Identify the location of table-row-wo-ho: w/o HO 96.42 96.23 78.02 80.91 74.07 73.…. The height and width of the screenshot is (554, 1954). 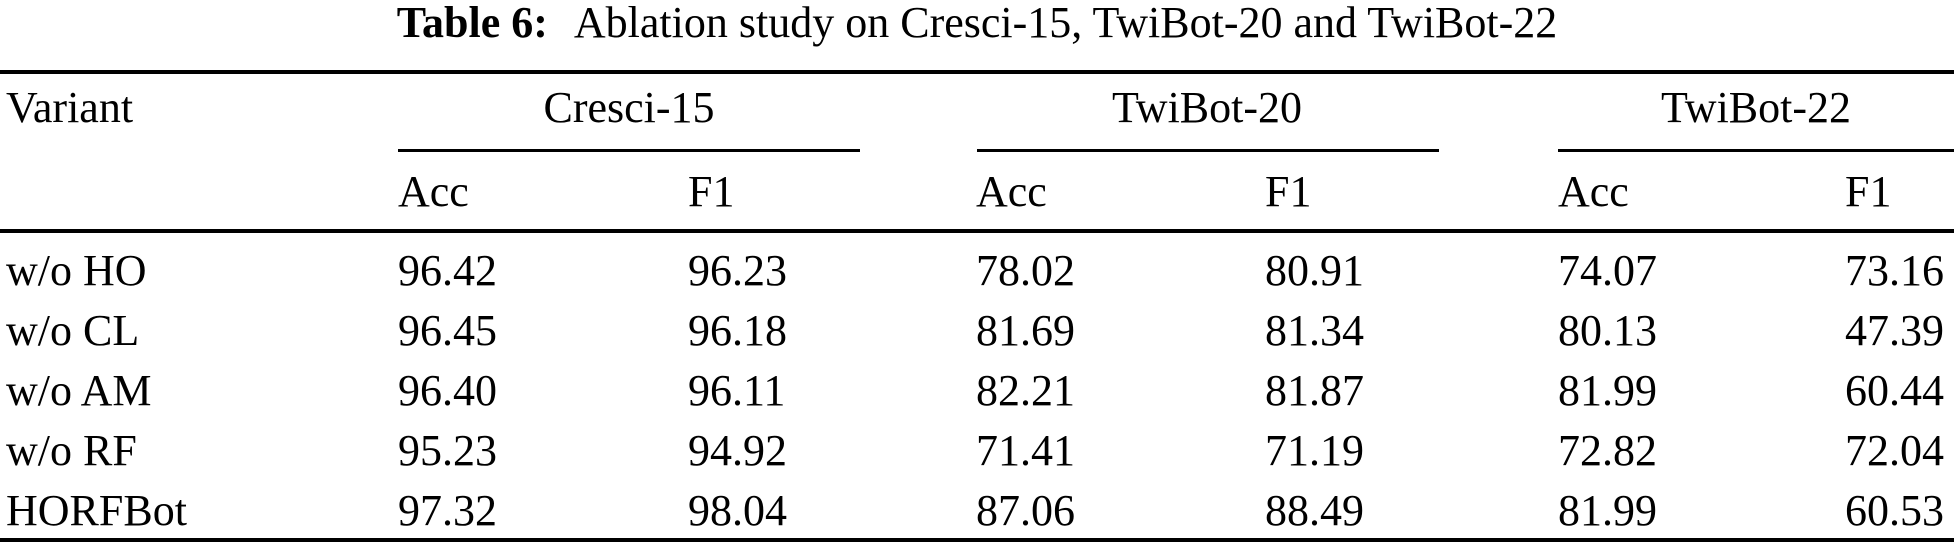
(977, 271).